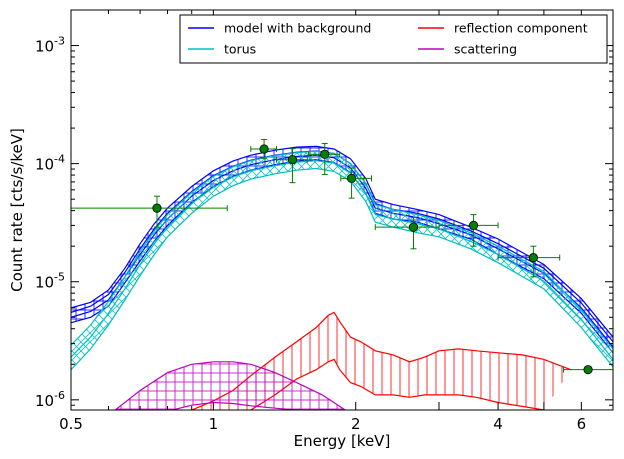 Image resolution: width=624 pixels, height=459 pixels. I want to click on y-tick-mantissa-2: 10, so click(44, 165).